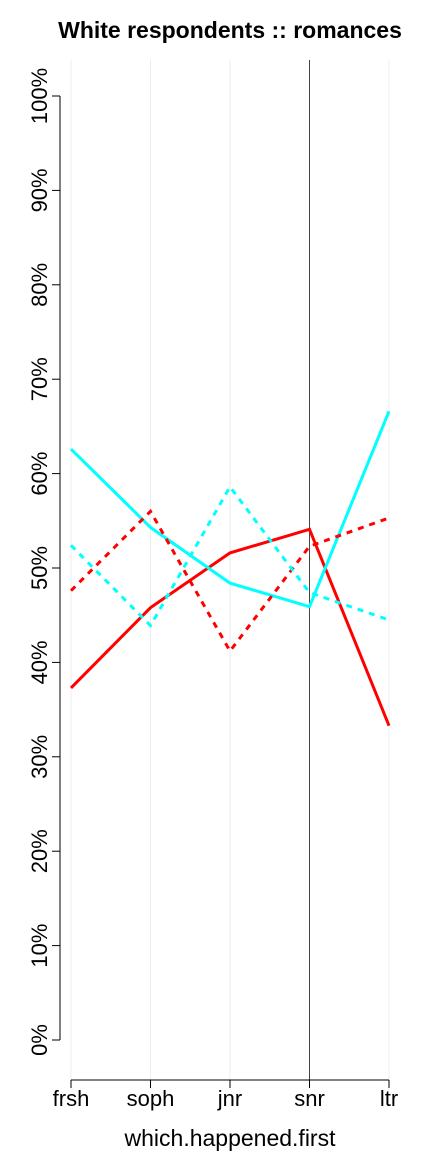 The height and width of the screenshot is (1152, 432). I want to click on x-tick-label: frsh, so click(71, 1098).